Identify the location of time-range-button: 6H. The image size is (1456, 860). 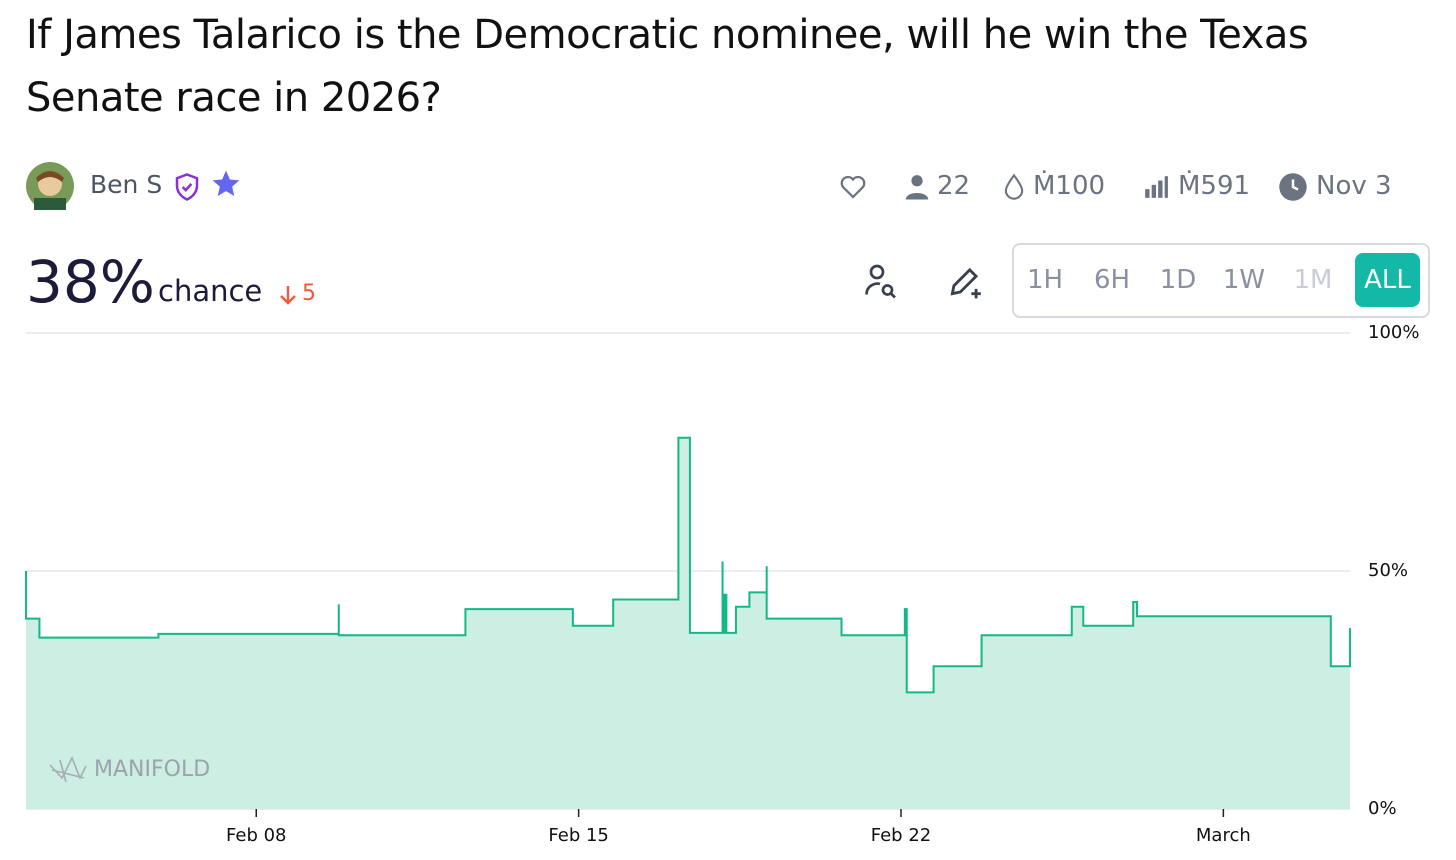
(1112, 280).